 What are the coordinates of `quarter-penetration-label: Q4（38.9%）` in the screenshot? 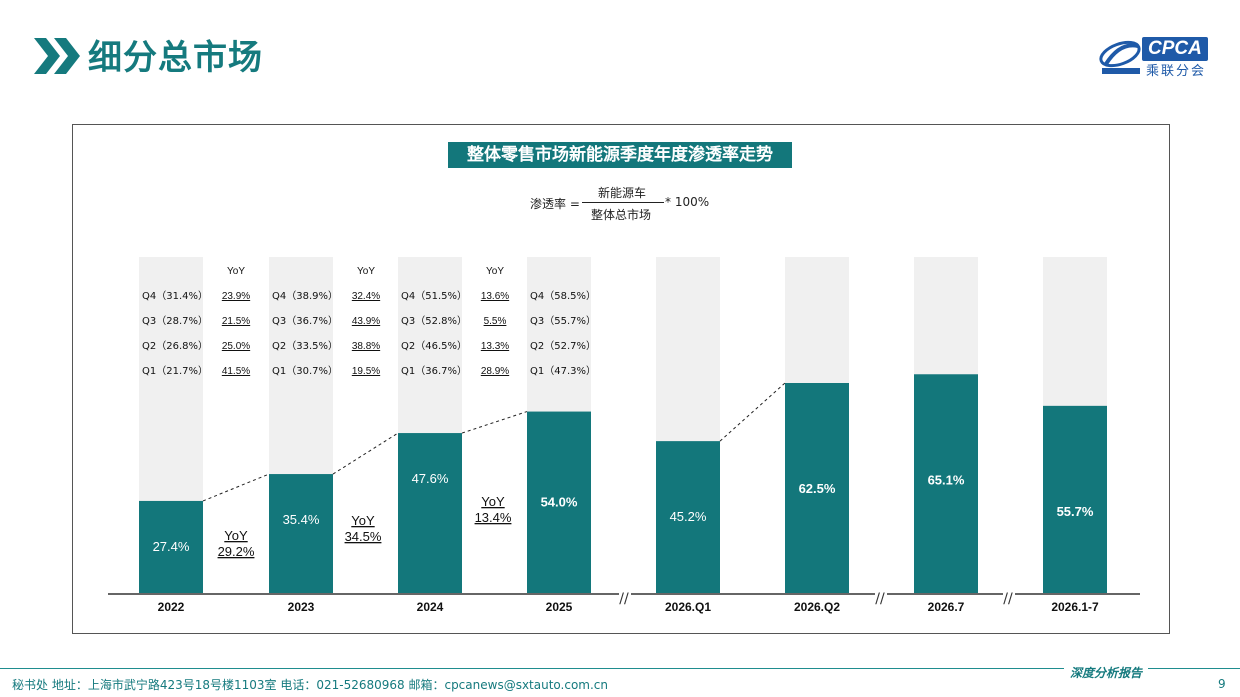 It's located at (305, 296).